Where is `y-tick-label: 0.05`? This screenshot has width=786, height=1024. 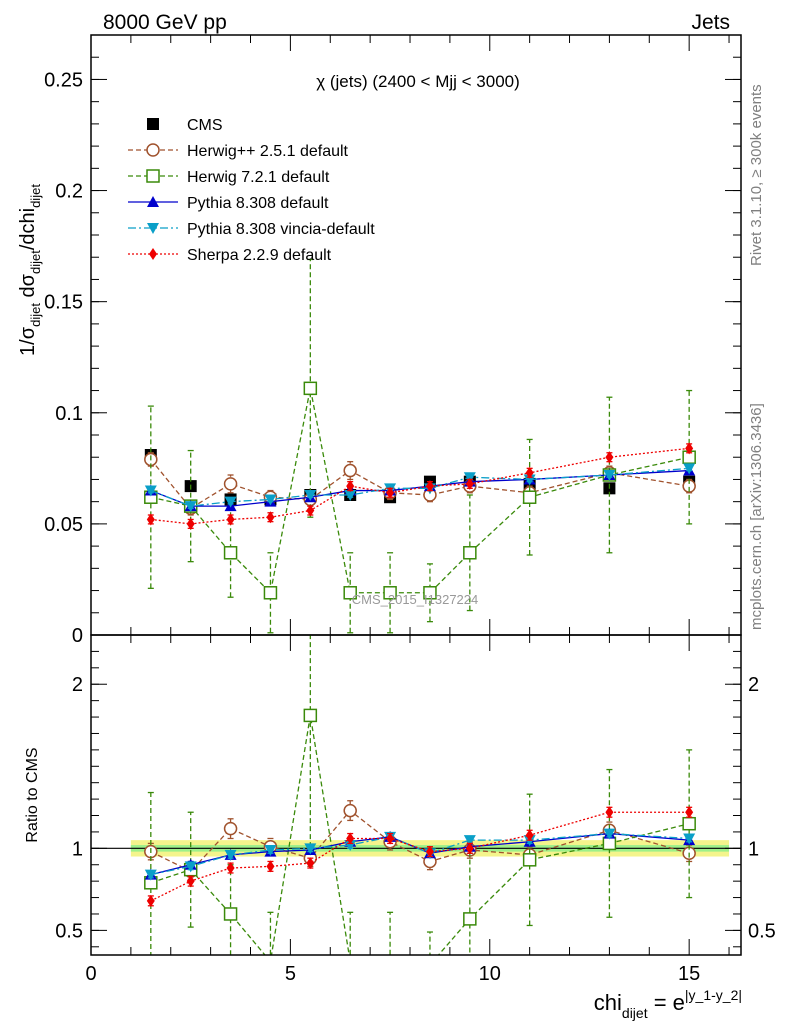 y-tick-label: 0.05 is located at coordinates (63, 525).